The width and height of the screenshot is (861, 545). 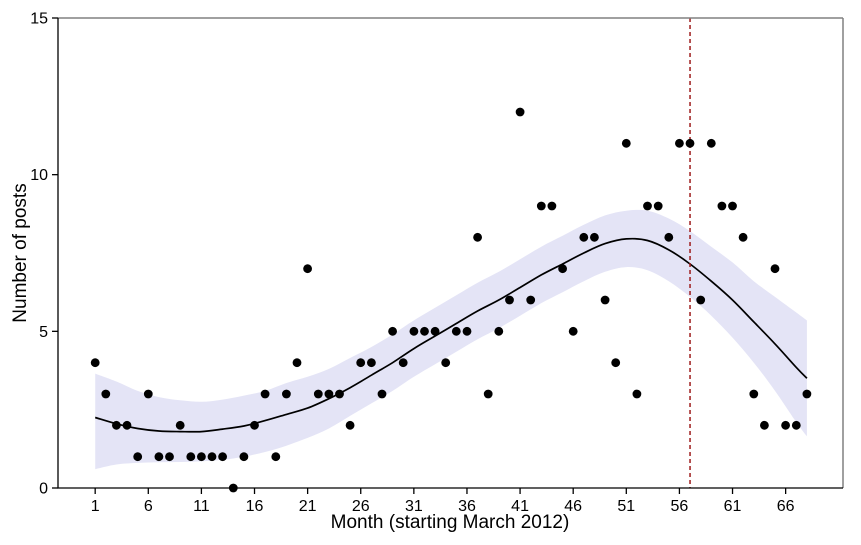 I want to click on x-tick-label: 61, so click(x=733, y=506).